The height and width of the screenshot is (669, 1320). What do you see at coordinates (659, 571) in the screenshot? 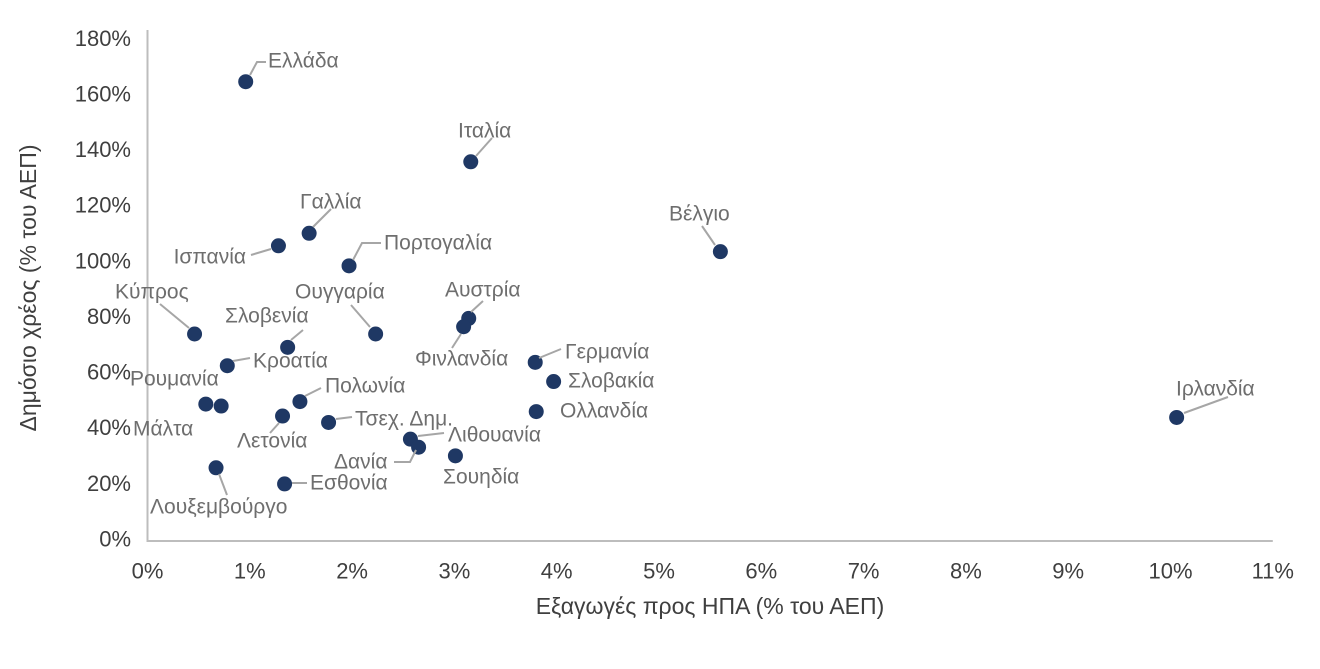
I see `x-tick-label: 5%` at bounding box center [659, 571].